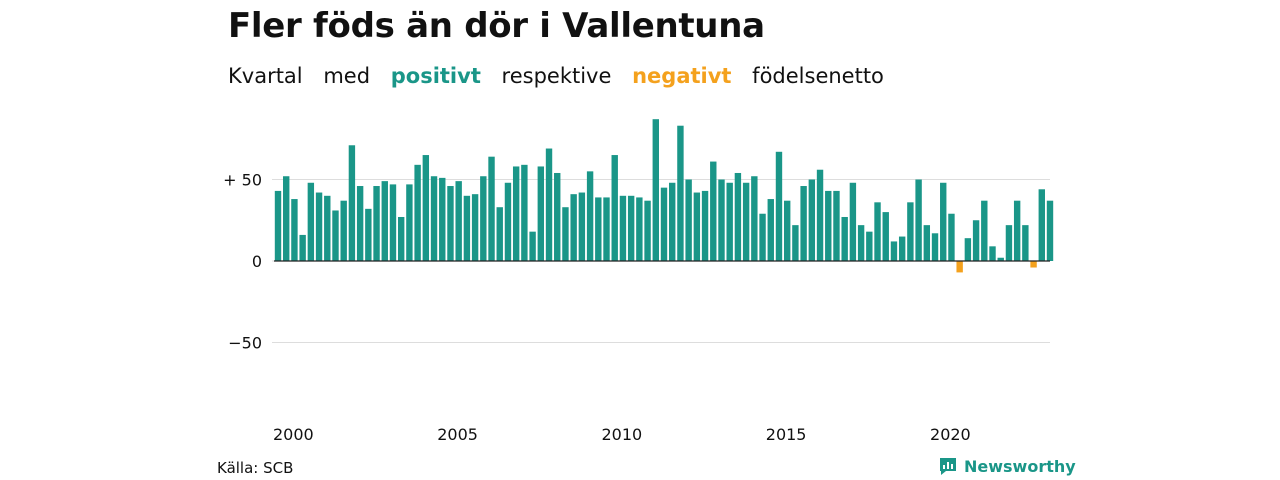 This screenshot has width=1280, height=480. What do you see at coordinates (457, 434) in the screenshot?
I see `x-tick-label: 2005` at bounding box center [457, 434].